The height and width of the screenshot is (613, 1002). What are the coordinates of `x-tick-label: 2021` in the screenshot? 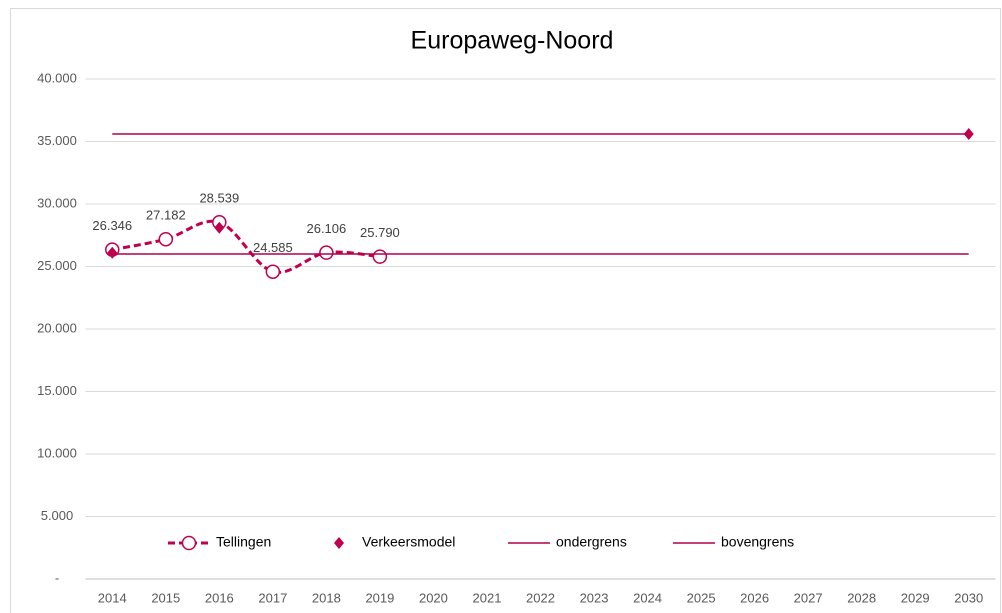 It's located at (487, 597).